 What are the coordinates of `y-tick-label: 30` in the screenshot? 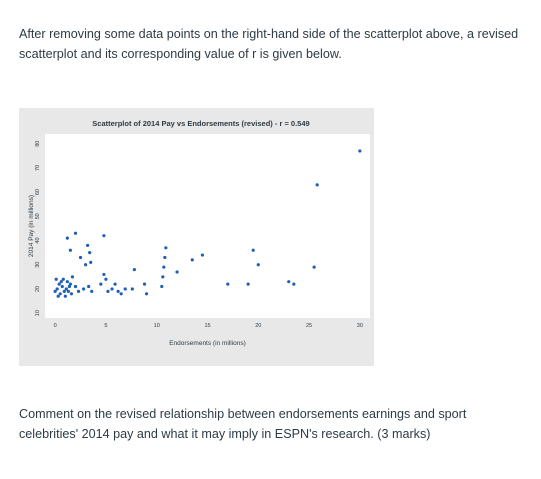 It's located at (38, 265).